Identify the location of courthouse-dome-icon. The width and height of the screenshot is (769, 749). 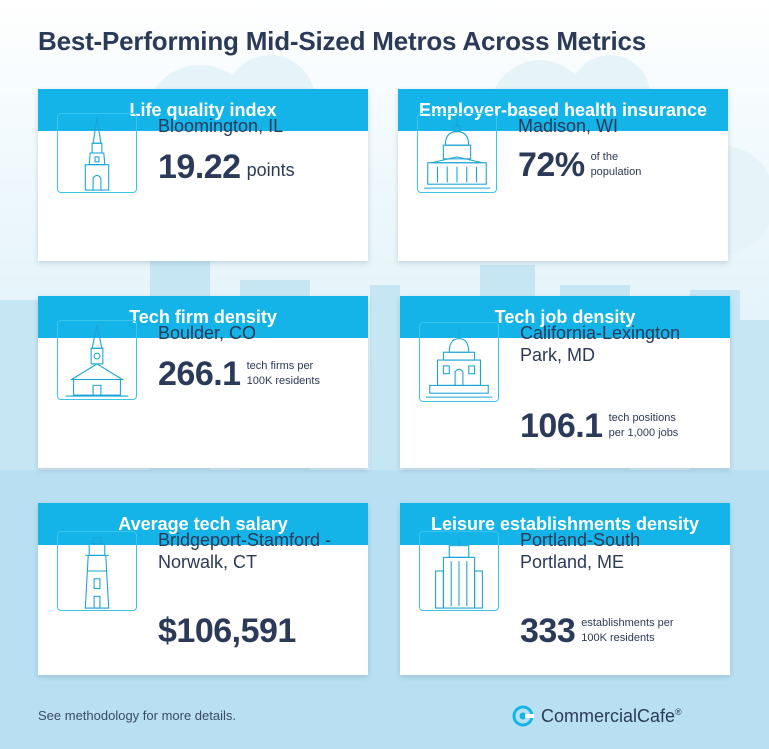
(459, 362).